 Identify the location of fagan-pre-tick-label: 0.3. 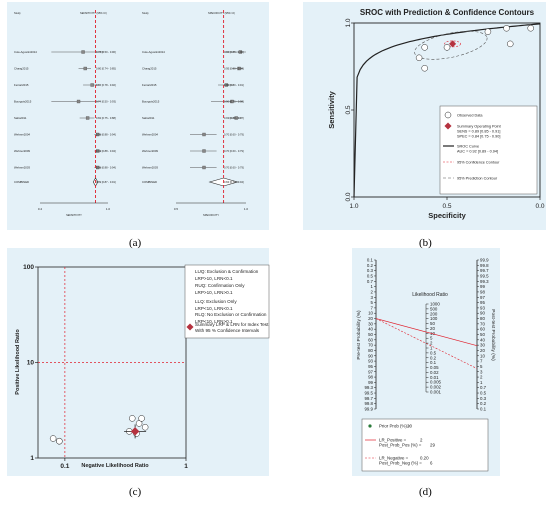
(370, 270).